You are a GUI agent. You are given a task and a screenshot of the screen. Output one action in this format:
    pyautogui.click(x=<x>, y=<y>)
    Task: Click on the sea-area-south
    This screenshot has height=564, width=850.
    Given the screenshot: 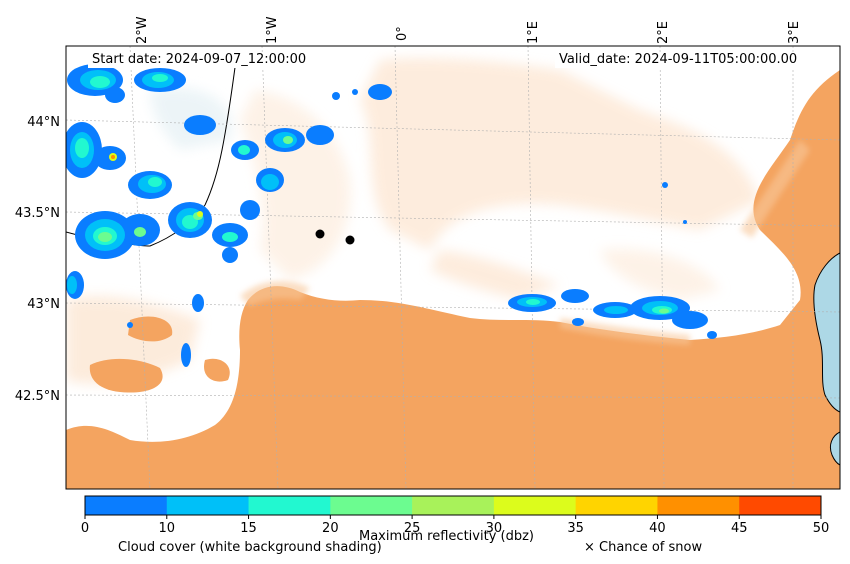 What is the action you would take?
    pyautogui.click(x=834, y=448)
    